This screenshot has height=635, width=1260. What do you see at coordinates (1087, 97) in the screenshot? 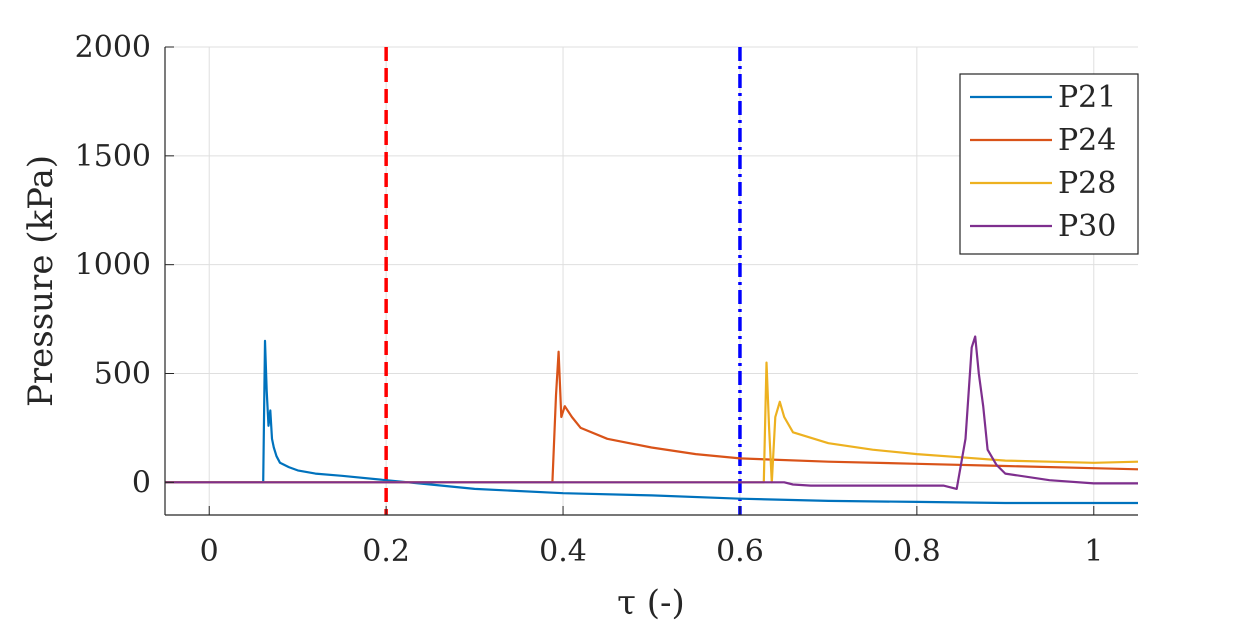
I see `legend-label: P21` at bounding box center [1087, 97].